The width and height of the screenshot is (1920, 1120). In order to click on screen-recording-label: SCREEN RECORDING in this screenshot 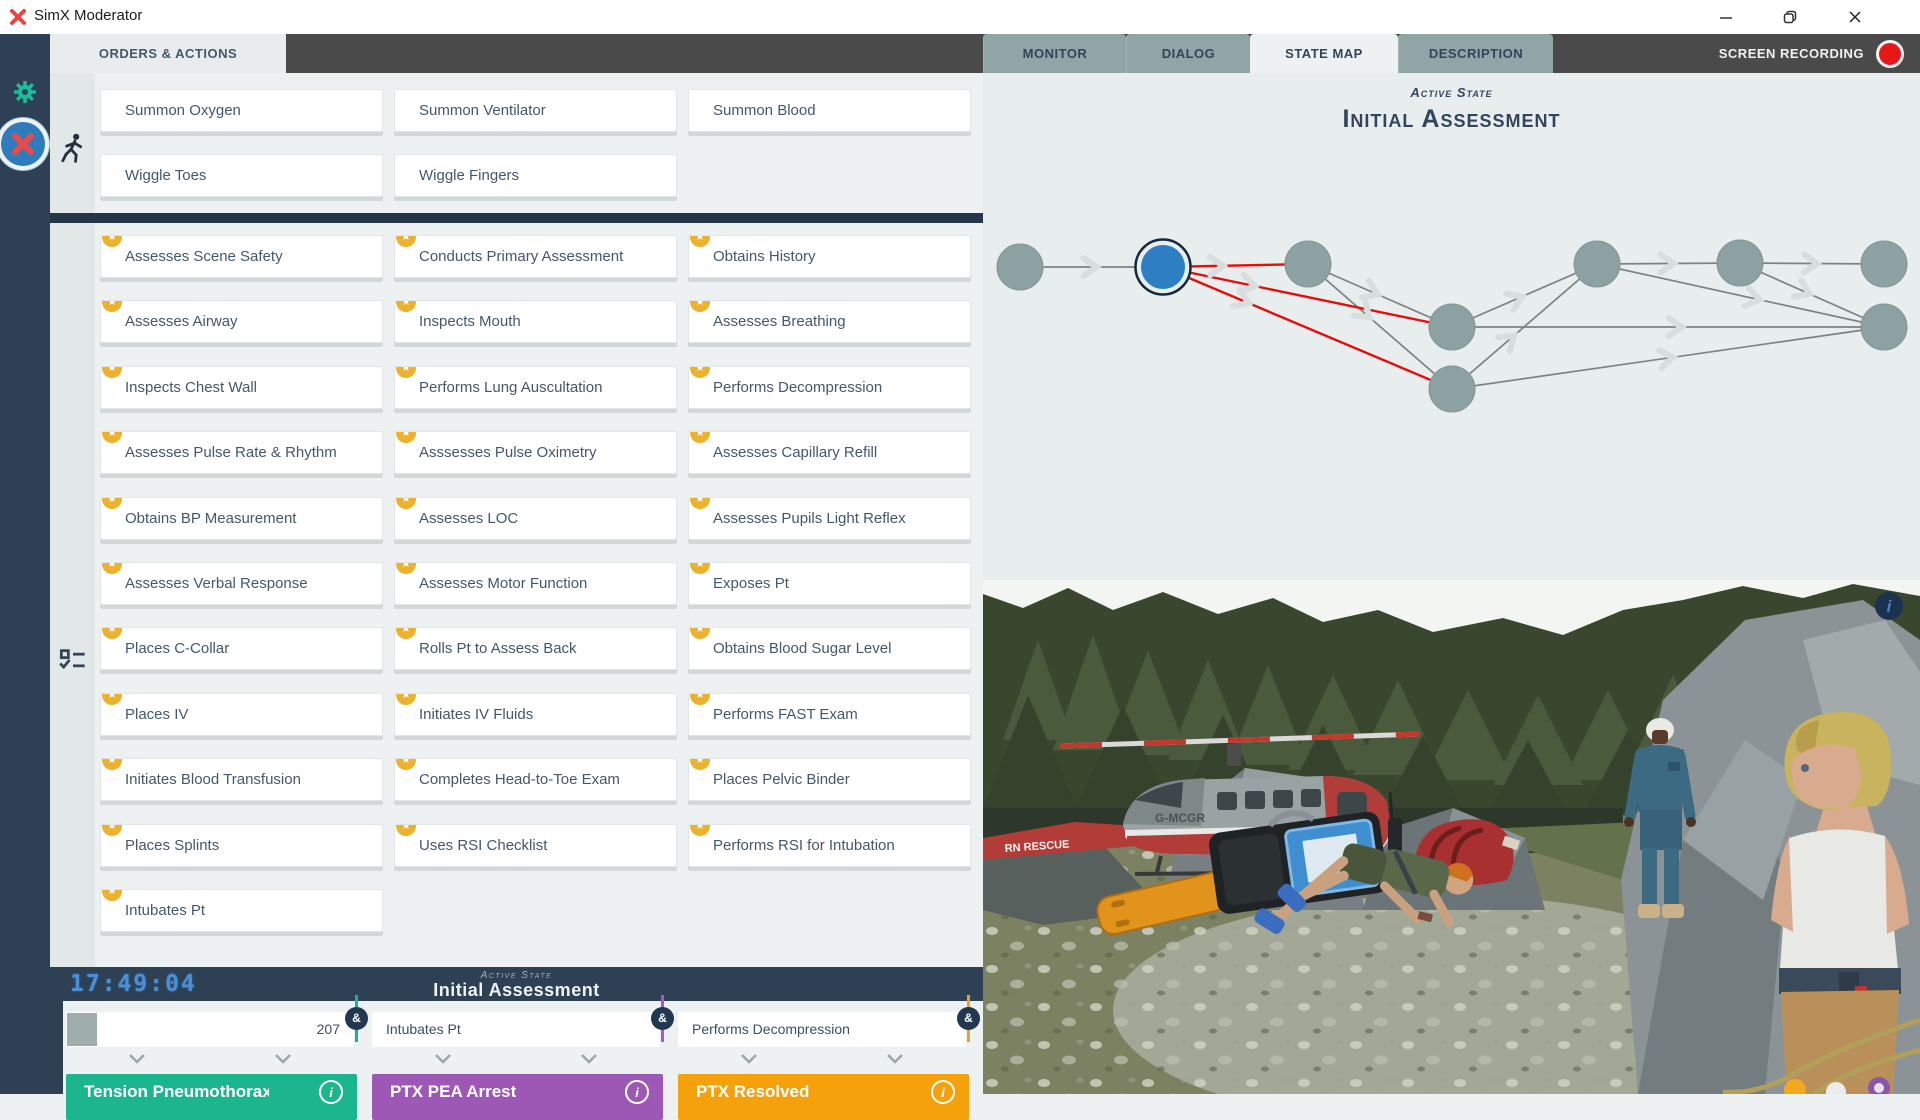, I will do `click(1791, 53)`.